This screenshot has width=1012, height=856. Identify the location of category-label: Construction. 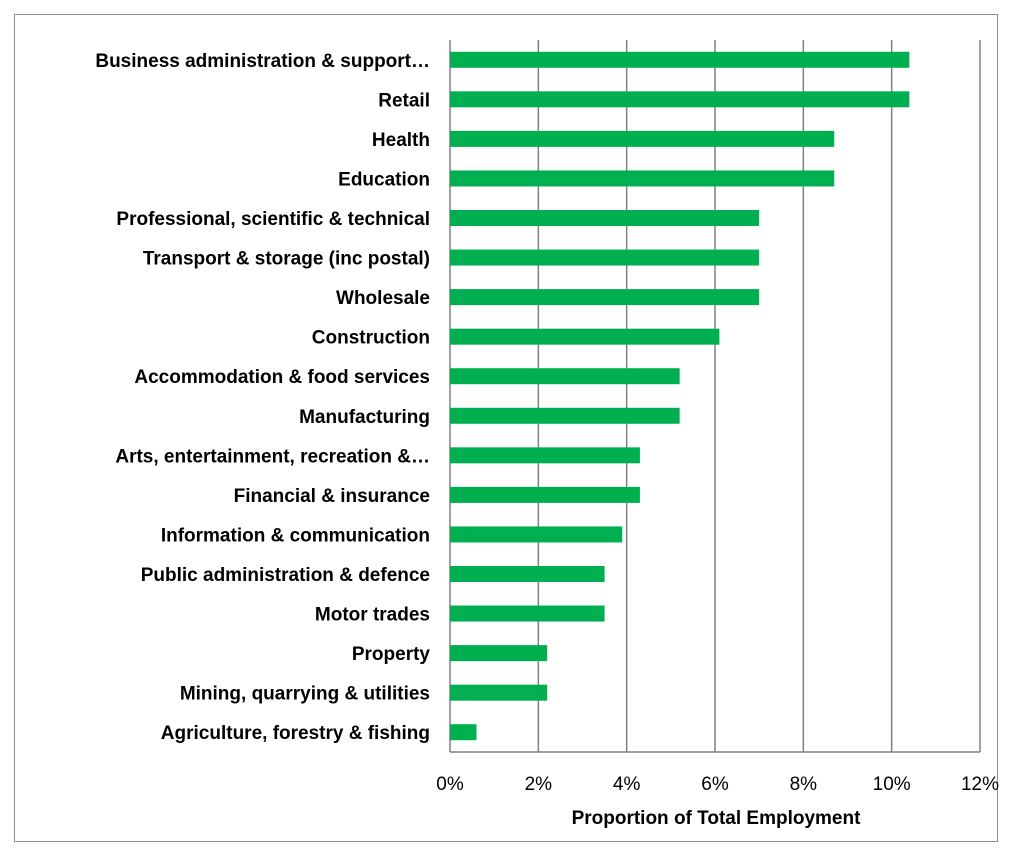
(371, 338).